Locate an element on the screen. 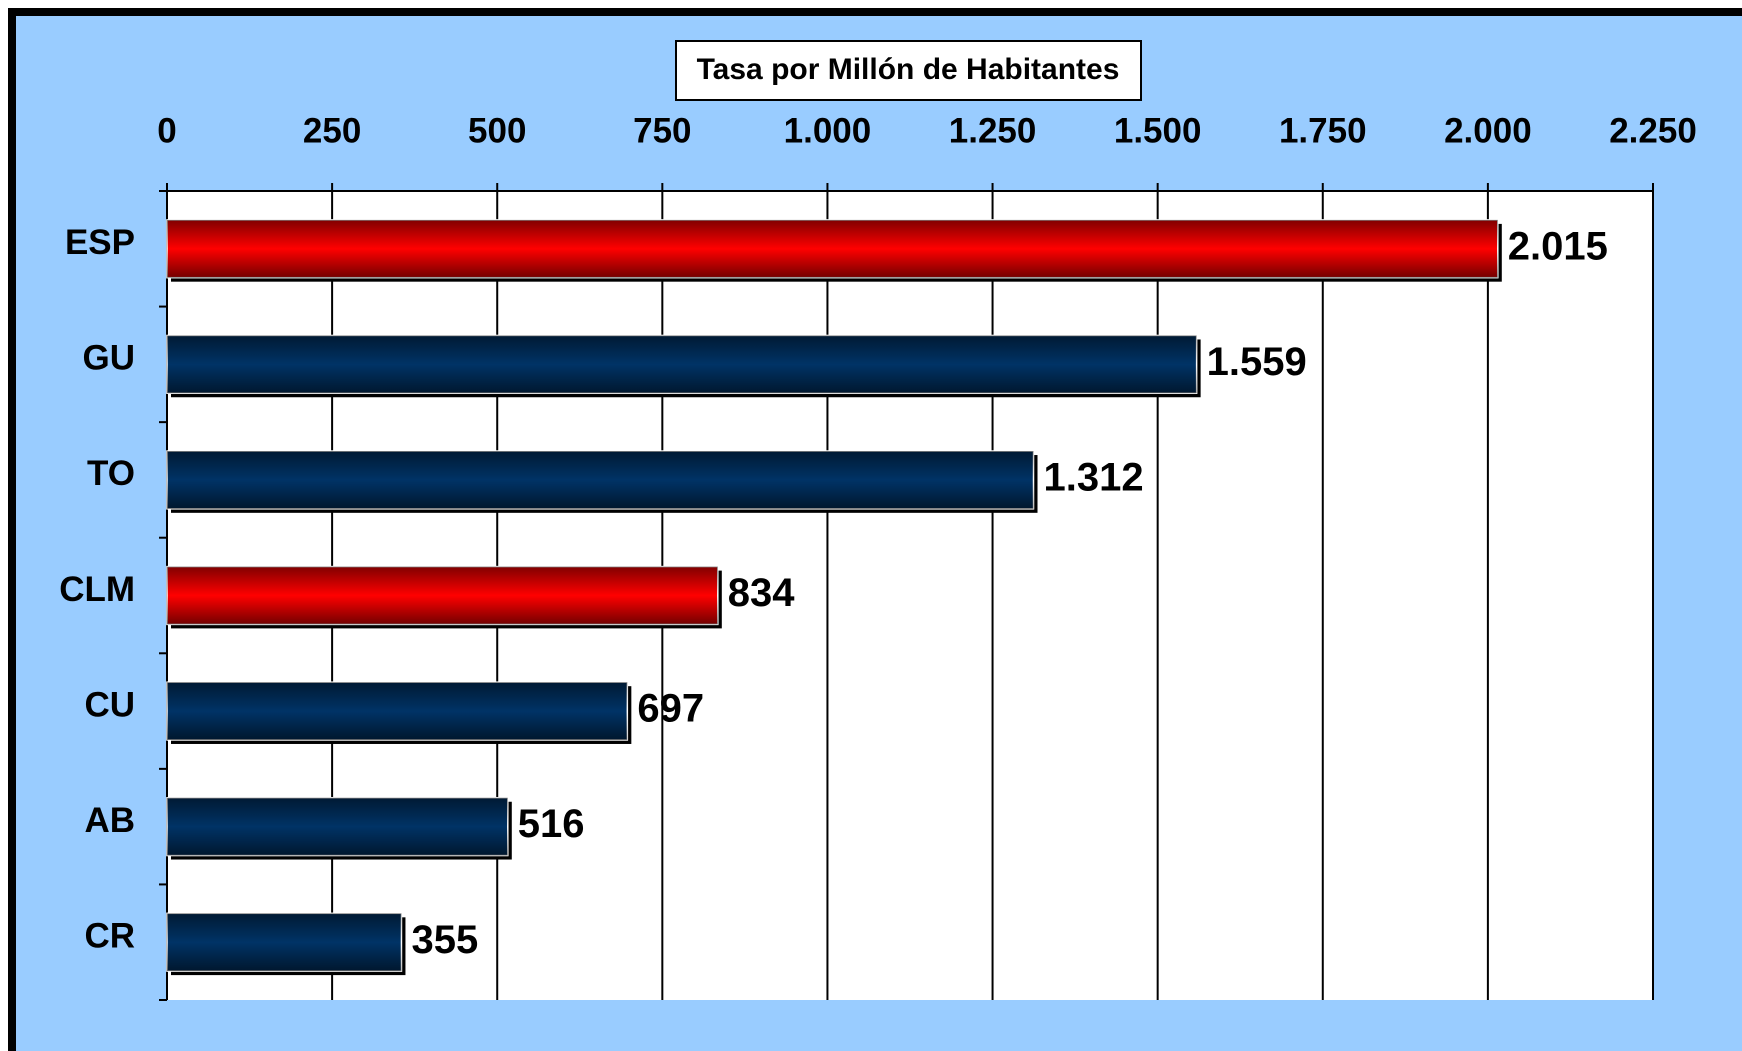  x-tick-label: 750 is located at coordinates (662, 130).